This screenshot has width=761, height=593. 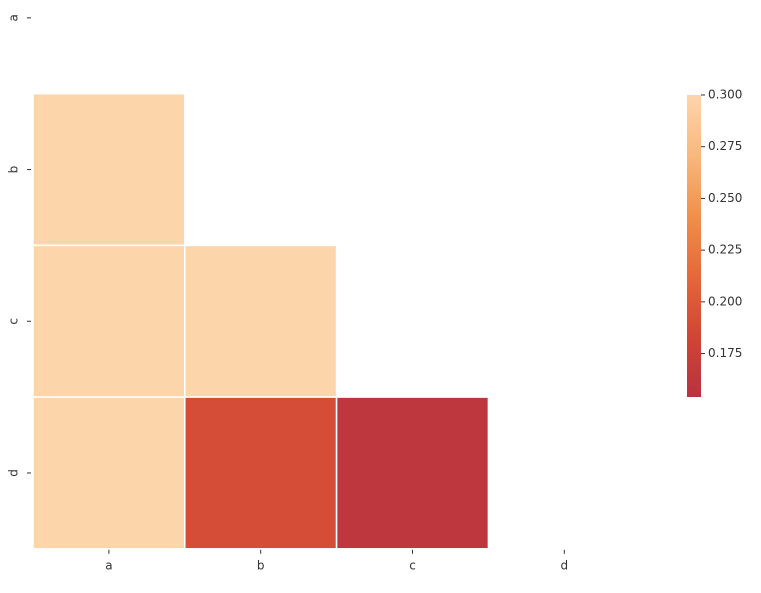 What do you see at coordinates (725, 95) in the screenshot?
I see `colorbar-tick-label: 0.300` at bounding box center [725, 95].